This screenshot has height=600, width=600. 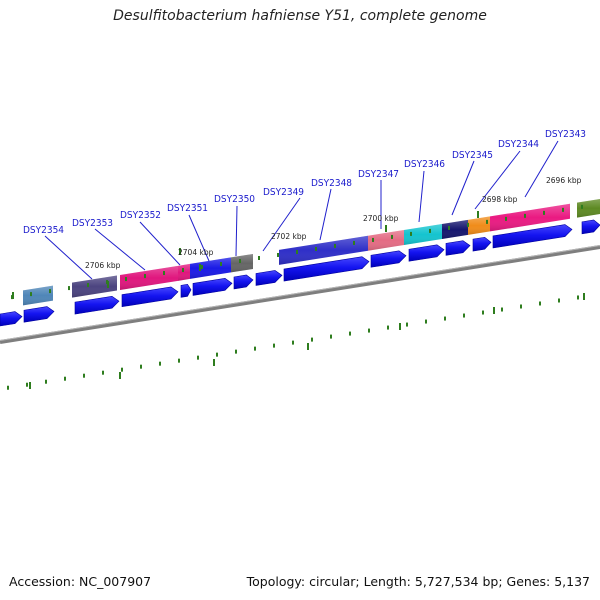 What do you see at coordinates (80, 581) in the screenshot?
I see `accession-label: Accession: NC_007907` at bounding box center [80, 581].